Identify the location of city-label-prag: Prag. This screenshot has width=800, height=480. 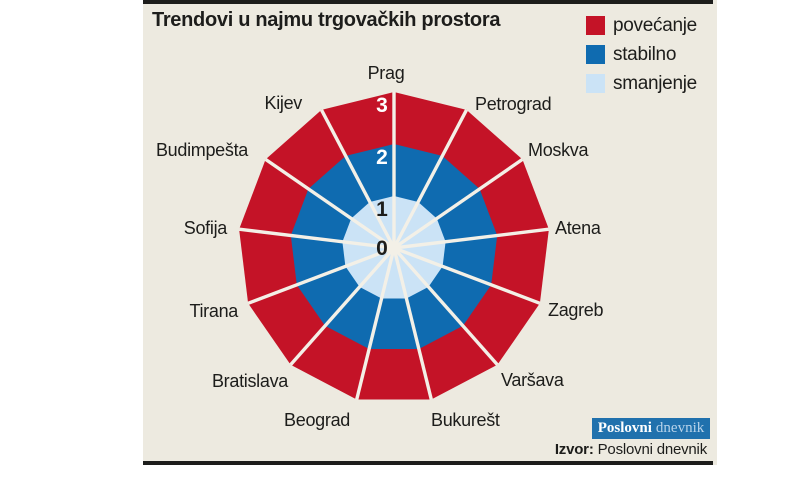
(386, 73).